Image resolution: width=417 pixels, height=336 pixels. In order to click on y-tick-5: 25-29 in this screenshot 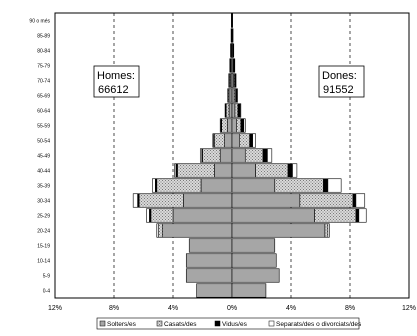, I will do `click(43, 217)`.